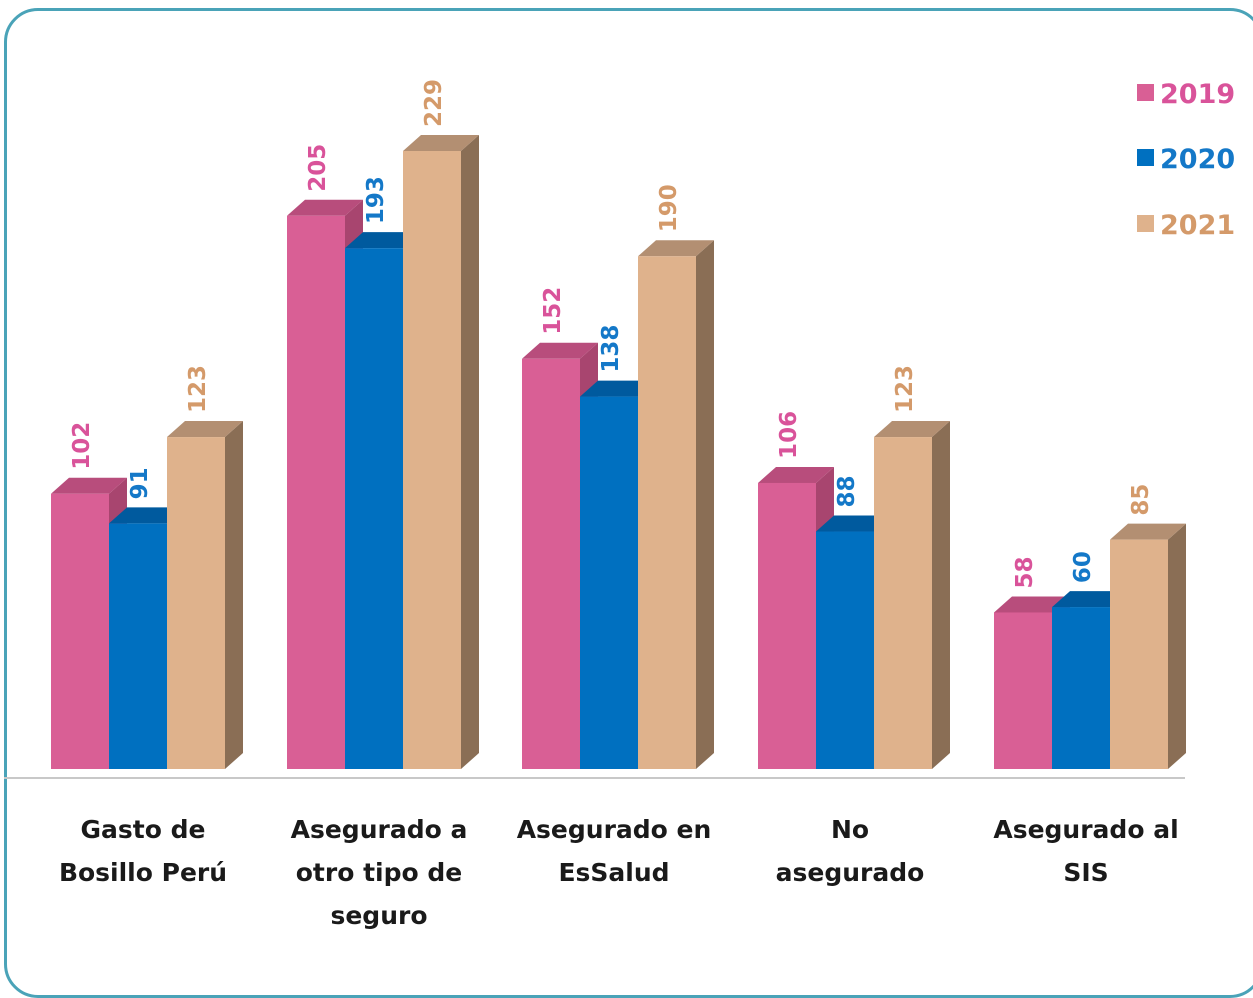 Image resolution: width=1253 pixels, height=998 pixels. Describe the element at coordinates (434, 103) in the screenshot. I see `data-label-2021-1: 229` at that location.